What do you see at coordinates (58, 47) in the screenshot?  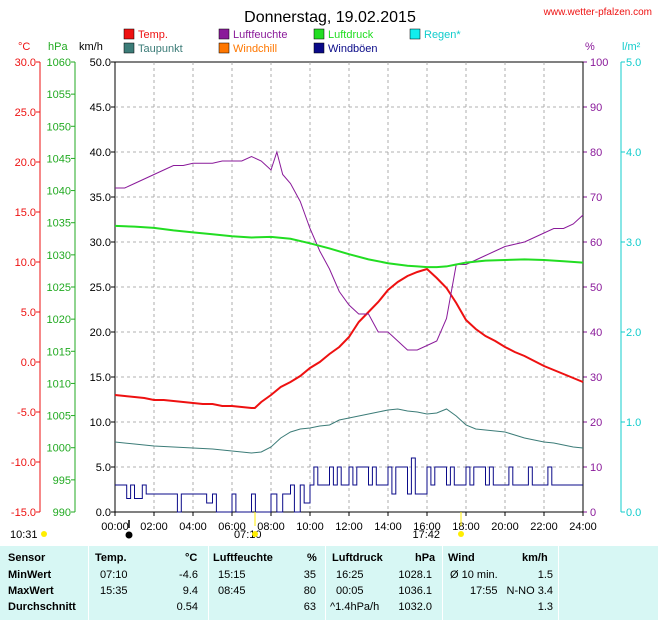 I see `pressure-unit-label: hPa` at bounding box center [58, 47].